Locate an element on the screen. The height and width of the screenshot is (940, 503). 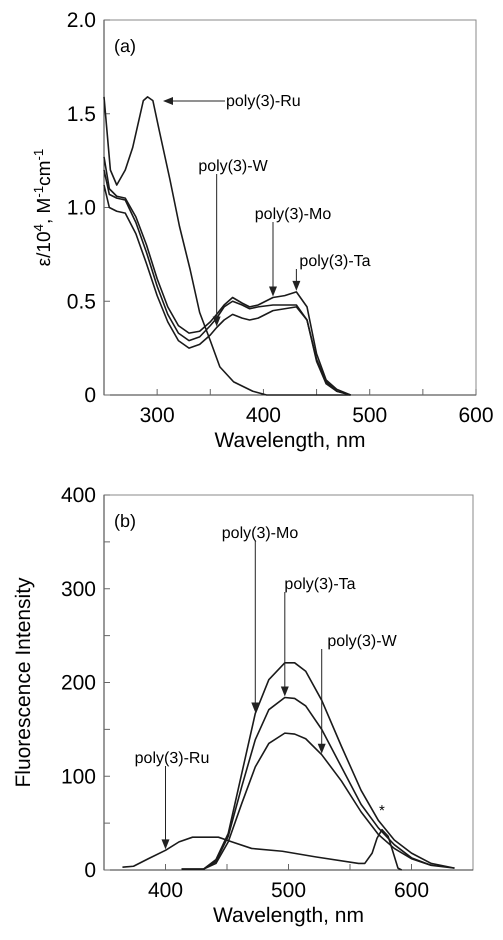
text: (b) is located at coordinates (125, 521).